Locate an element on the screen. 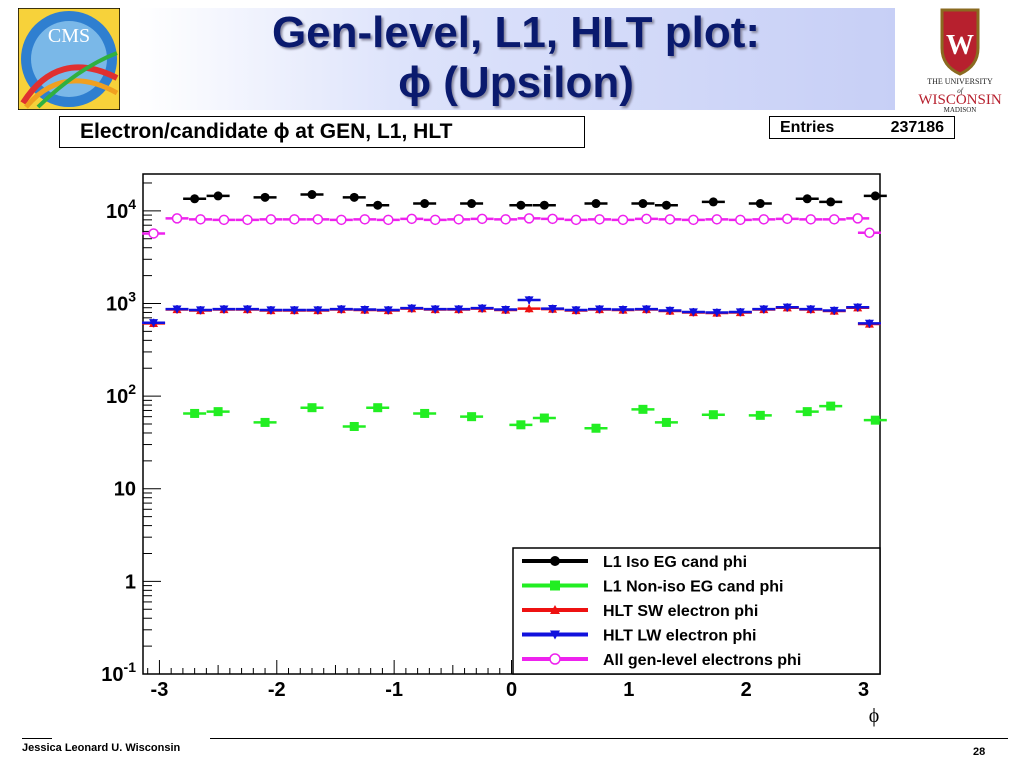 The height and width of the screenshot is (768, 1024). footer-author: Jessica Leonard U. Wisconsin is located at coordinates (101, 748).